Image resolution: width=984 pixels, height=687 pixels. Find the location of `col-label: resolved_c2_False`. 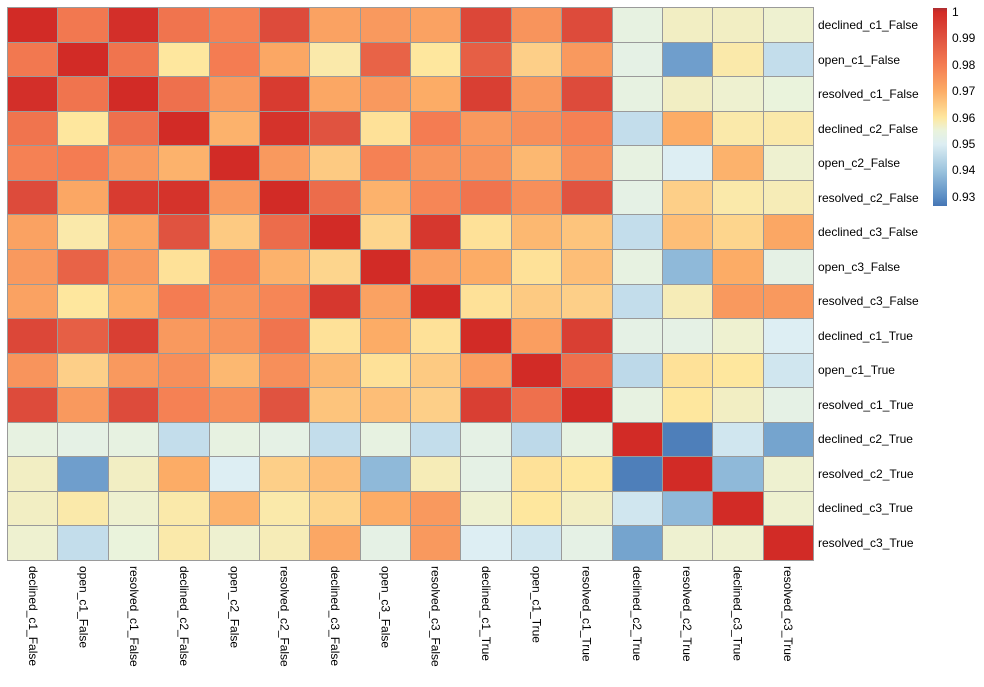

col-label: resolved_c2_False is located at coordinates (284, 616).